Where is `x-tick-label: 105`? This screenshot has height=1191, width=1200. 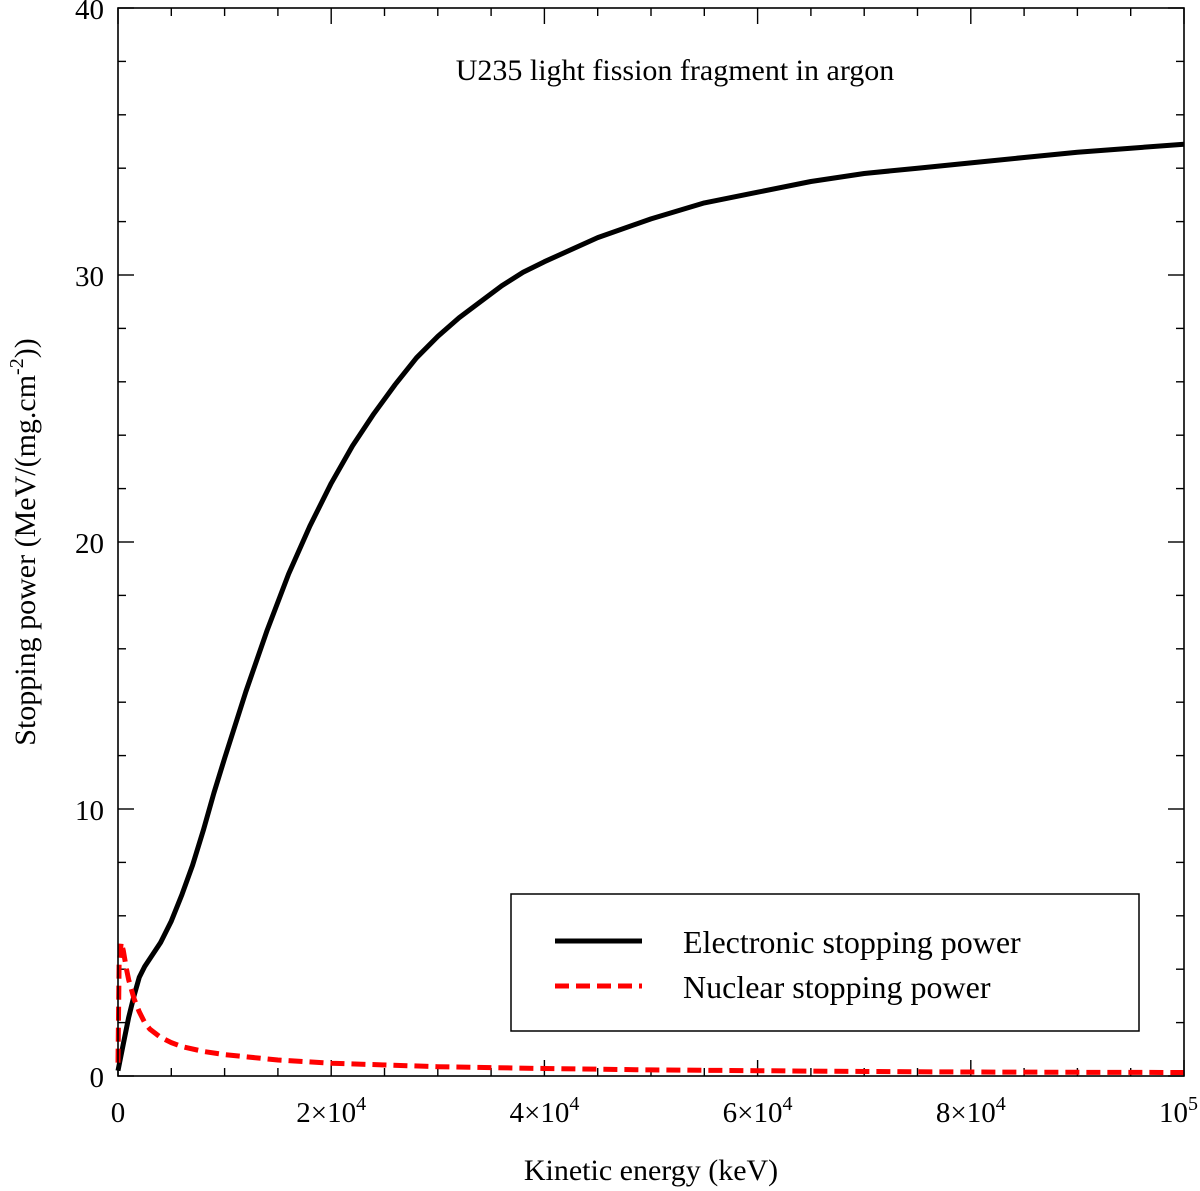 x-tick-label: 105 is located at coordinates (1178, 1111).